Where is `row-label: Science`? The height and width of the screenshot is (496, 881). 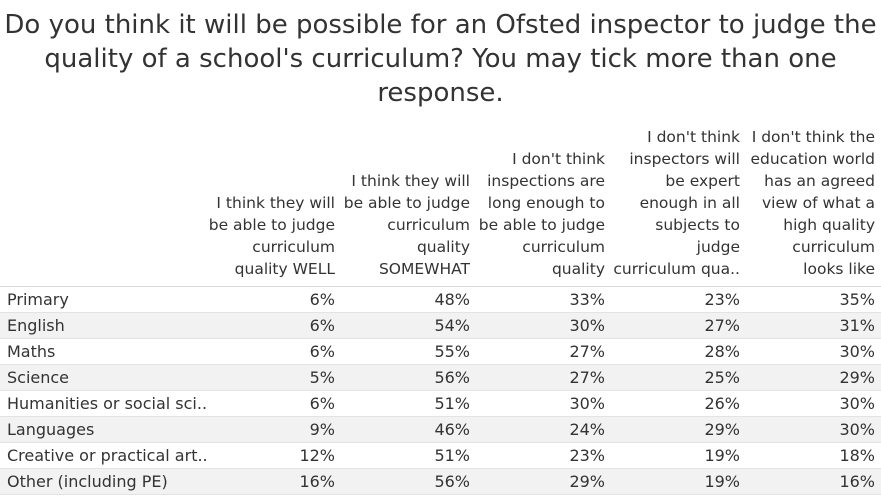 row-label: Science is located at coordinates (38, 377).